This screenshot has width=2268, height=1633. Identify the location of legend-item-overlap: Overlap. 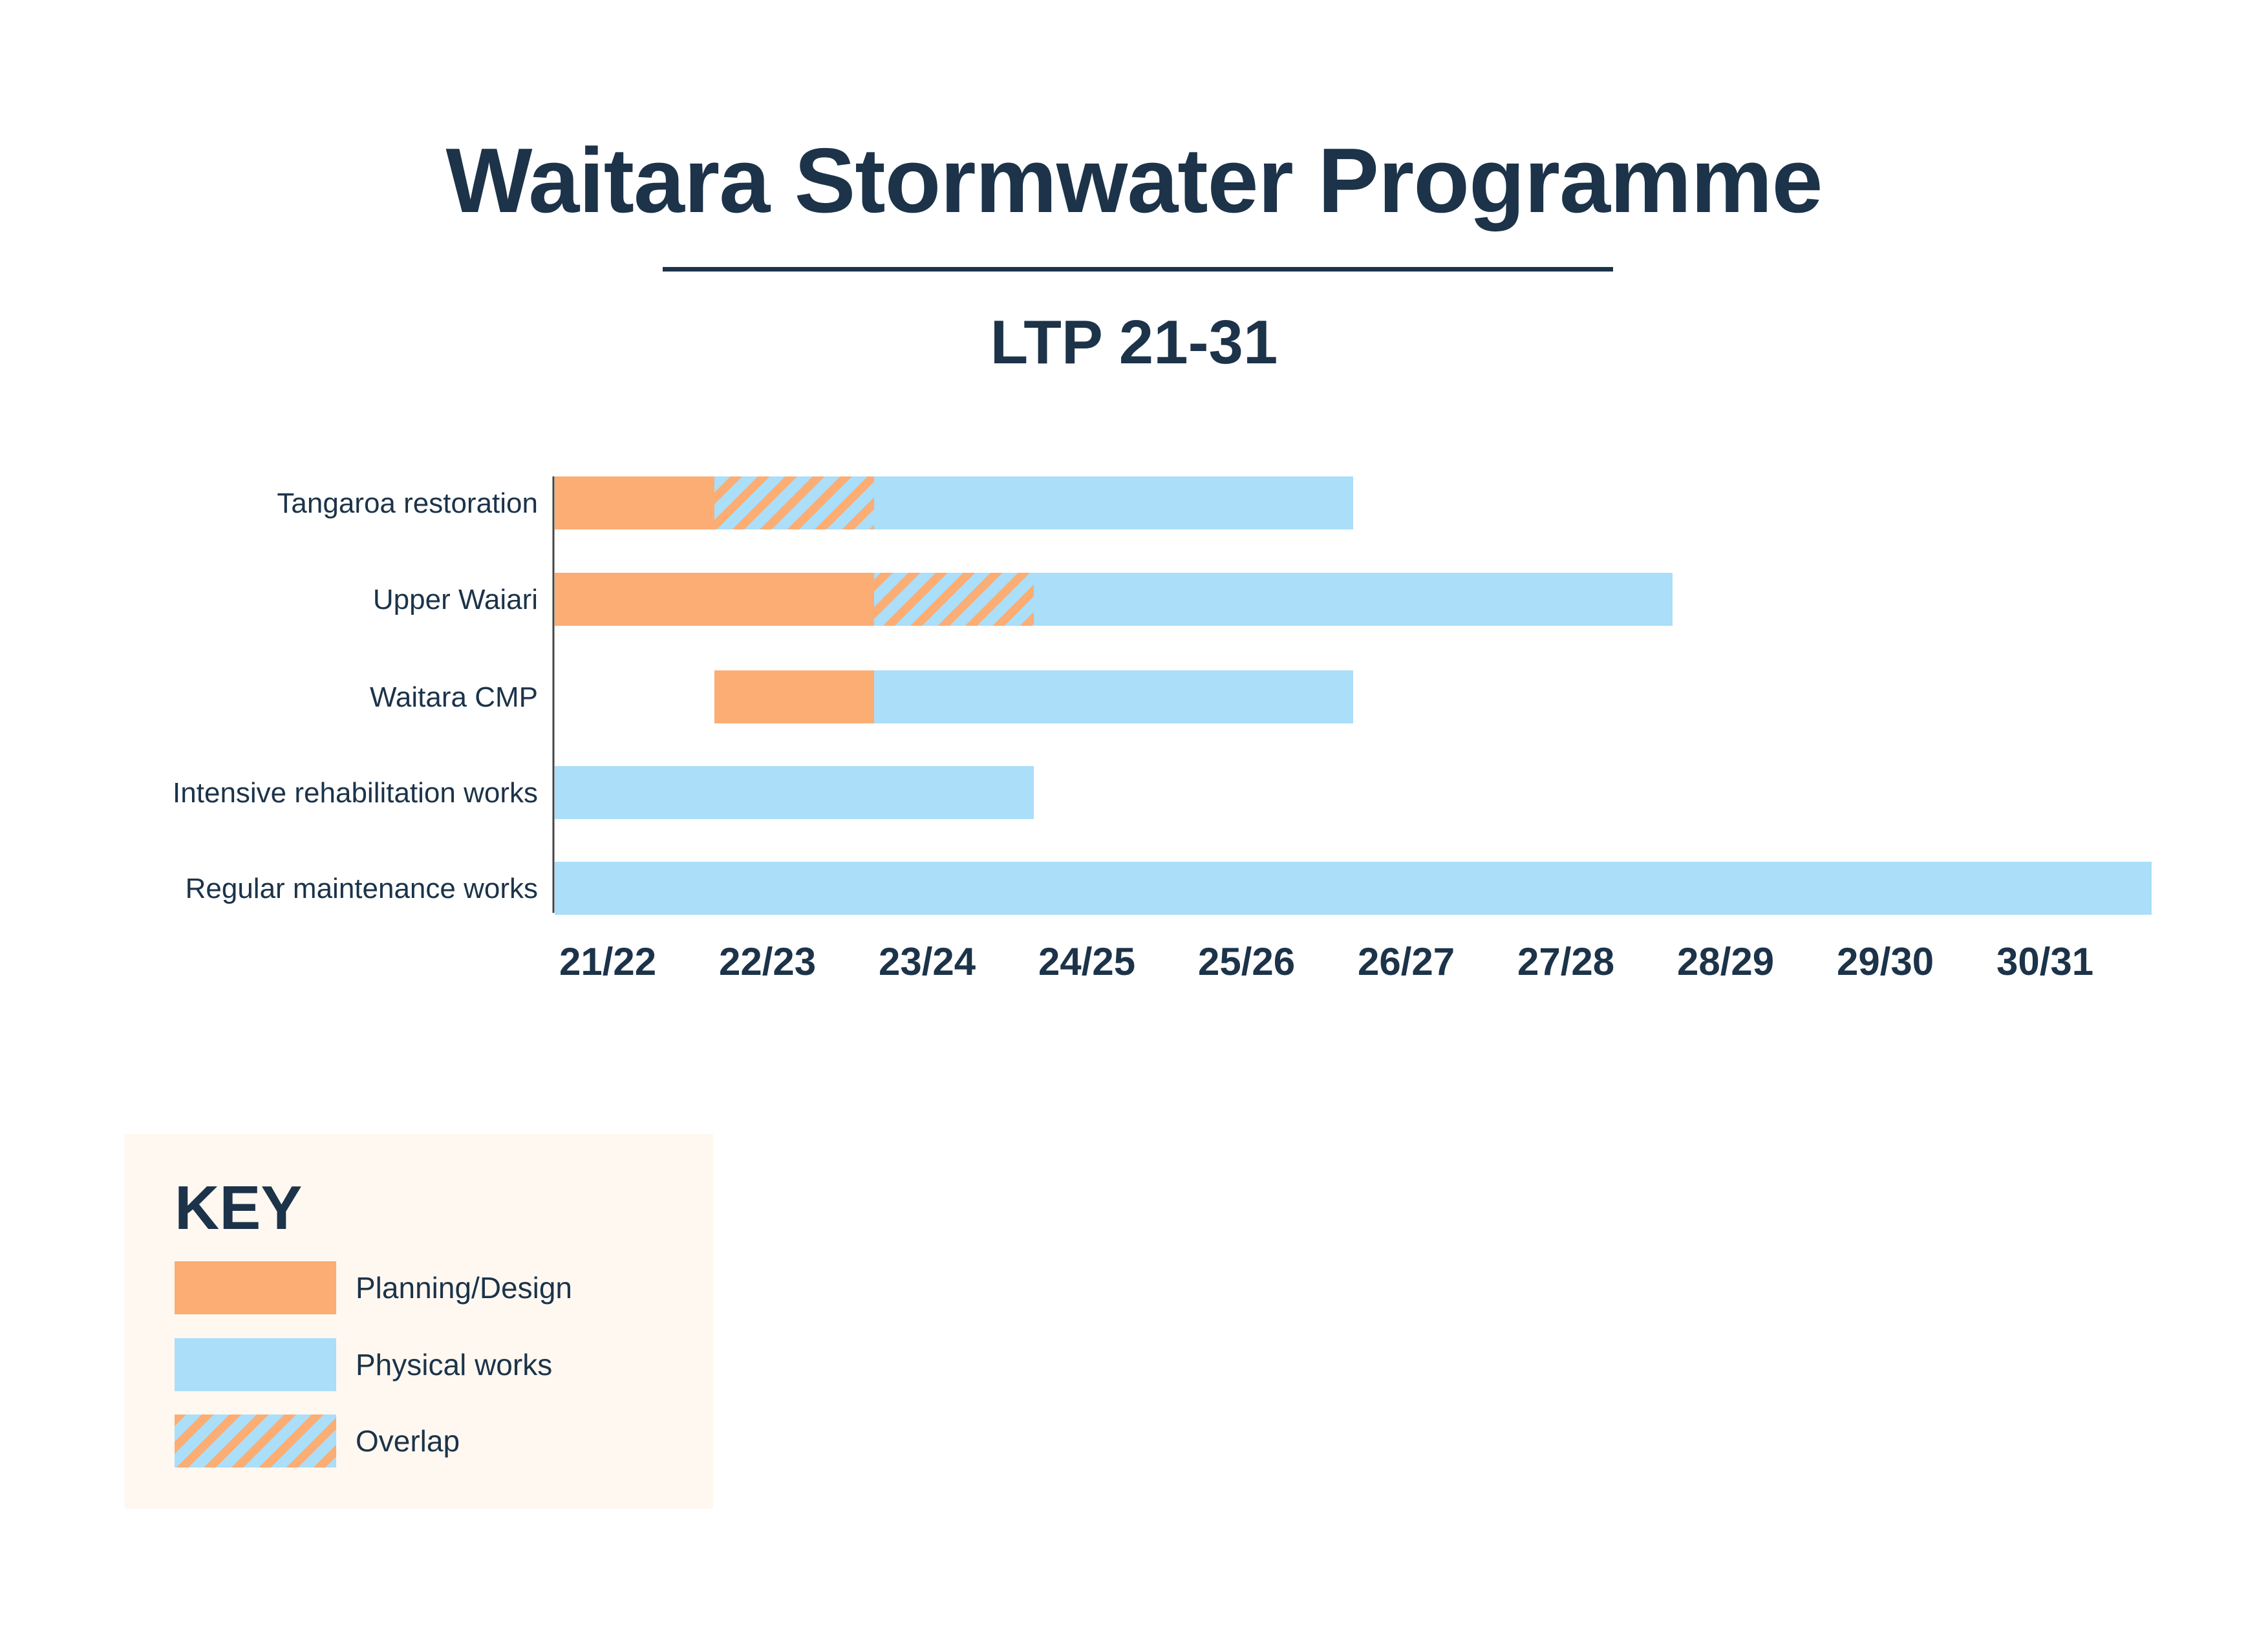
(434, 1441).